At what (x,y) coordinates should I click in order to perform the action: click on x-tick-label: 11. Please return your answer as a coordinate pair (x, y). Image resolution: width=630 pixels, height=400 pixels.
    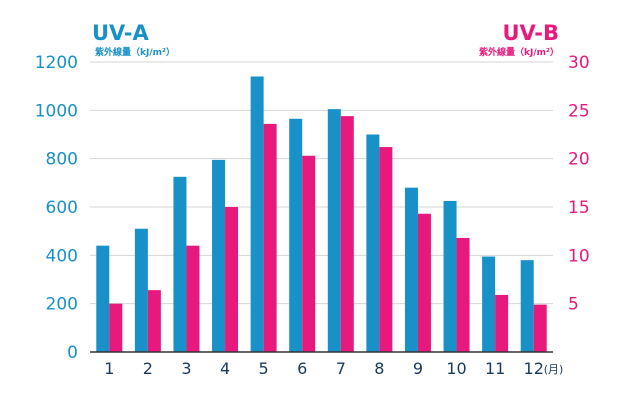
    Looking at the image, I should click on (495, 368).